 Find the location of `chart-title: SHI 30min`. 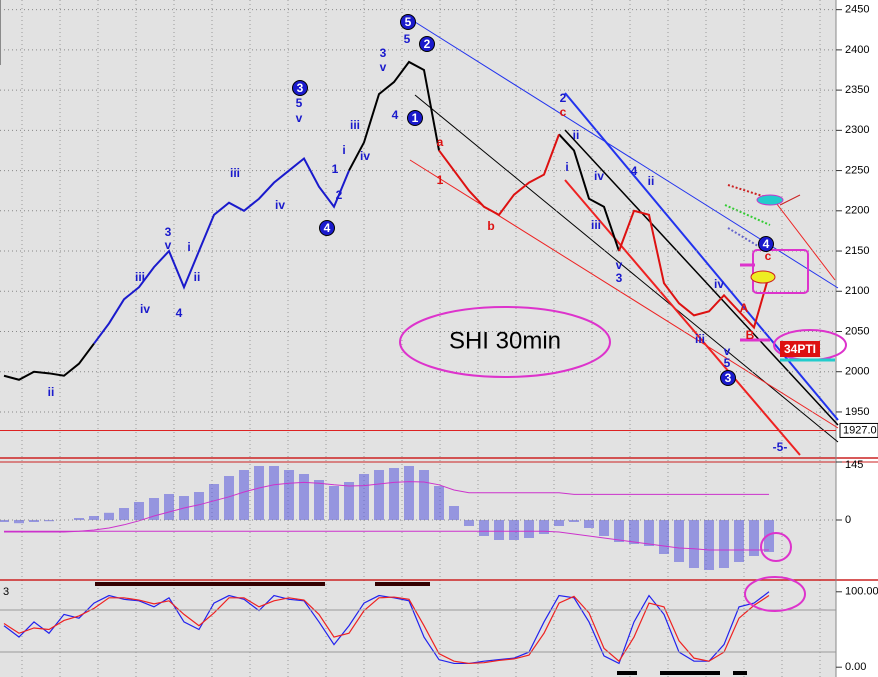

chart-title: SHI 30min is located at coordinates (505, 340).